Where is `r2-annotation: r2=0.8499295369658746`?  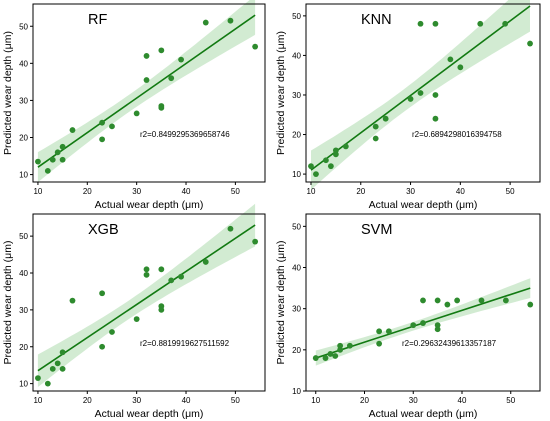
r2-annotation: r2=0.8499295369658746 is located at coordinates (185, 134).